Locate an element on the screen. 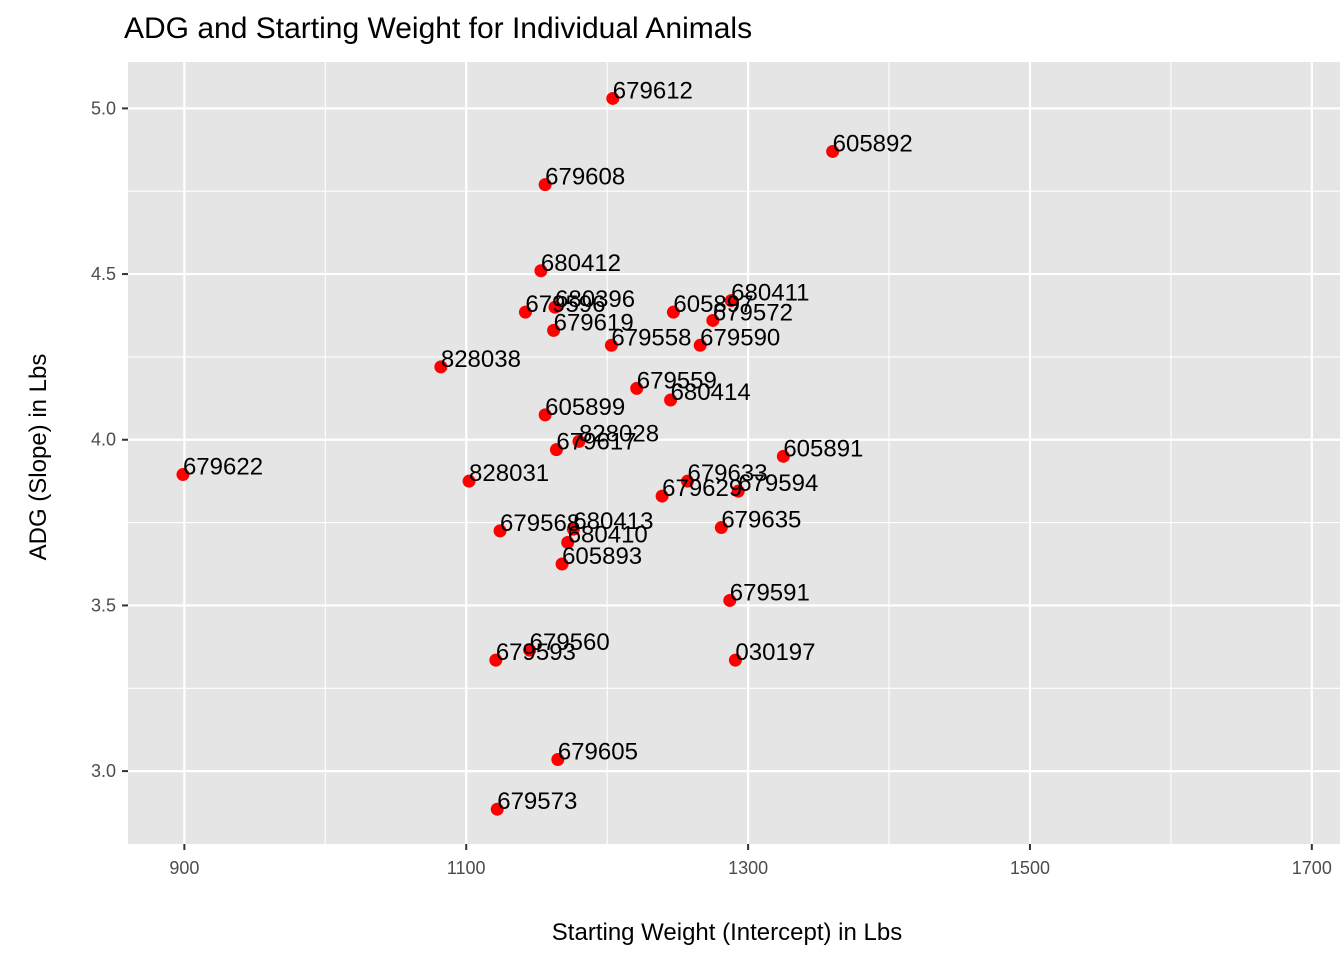 This screenshot has width=1344, height=960. point-label: 679617 is located at coordinates (596, 442).